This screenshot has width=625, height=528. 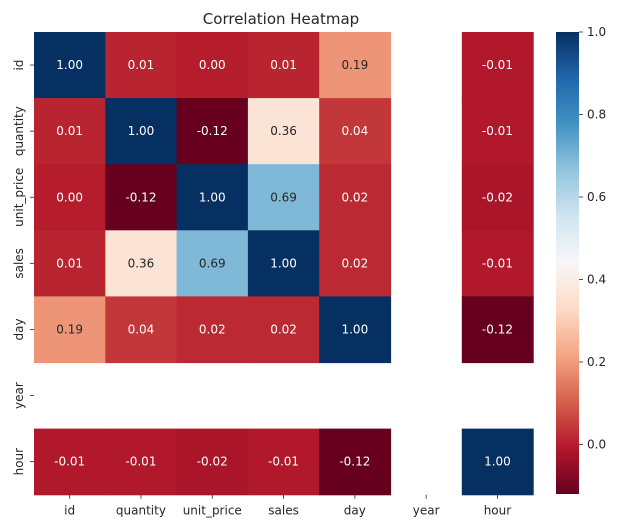 I want to click on heatmap-cell-id-quantity, so click(x=141, y=65).